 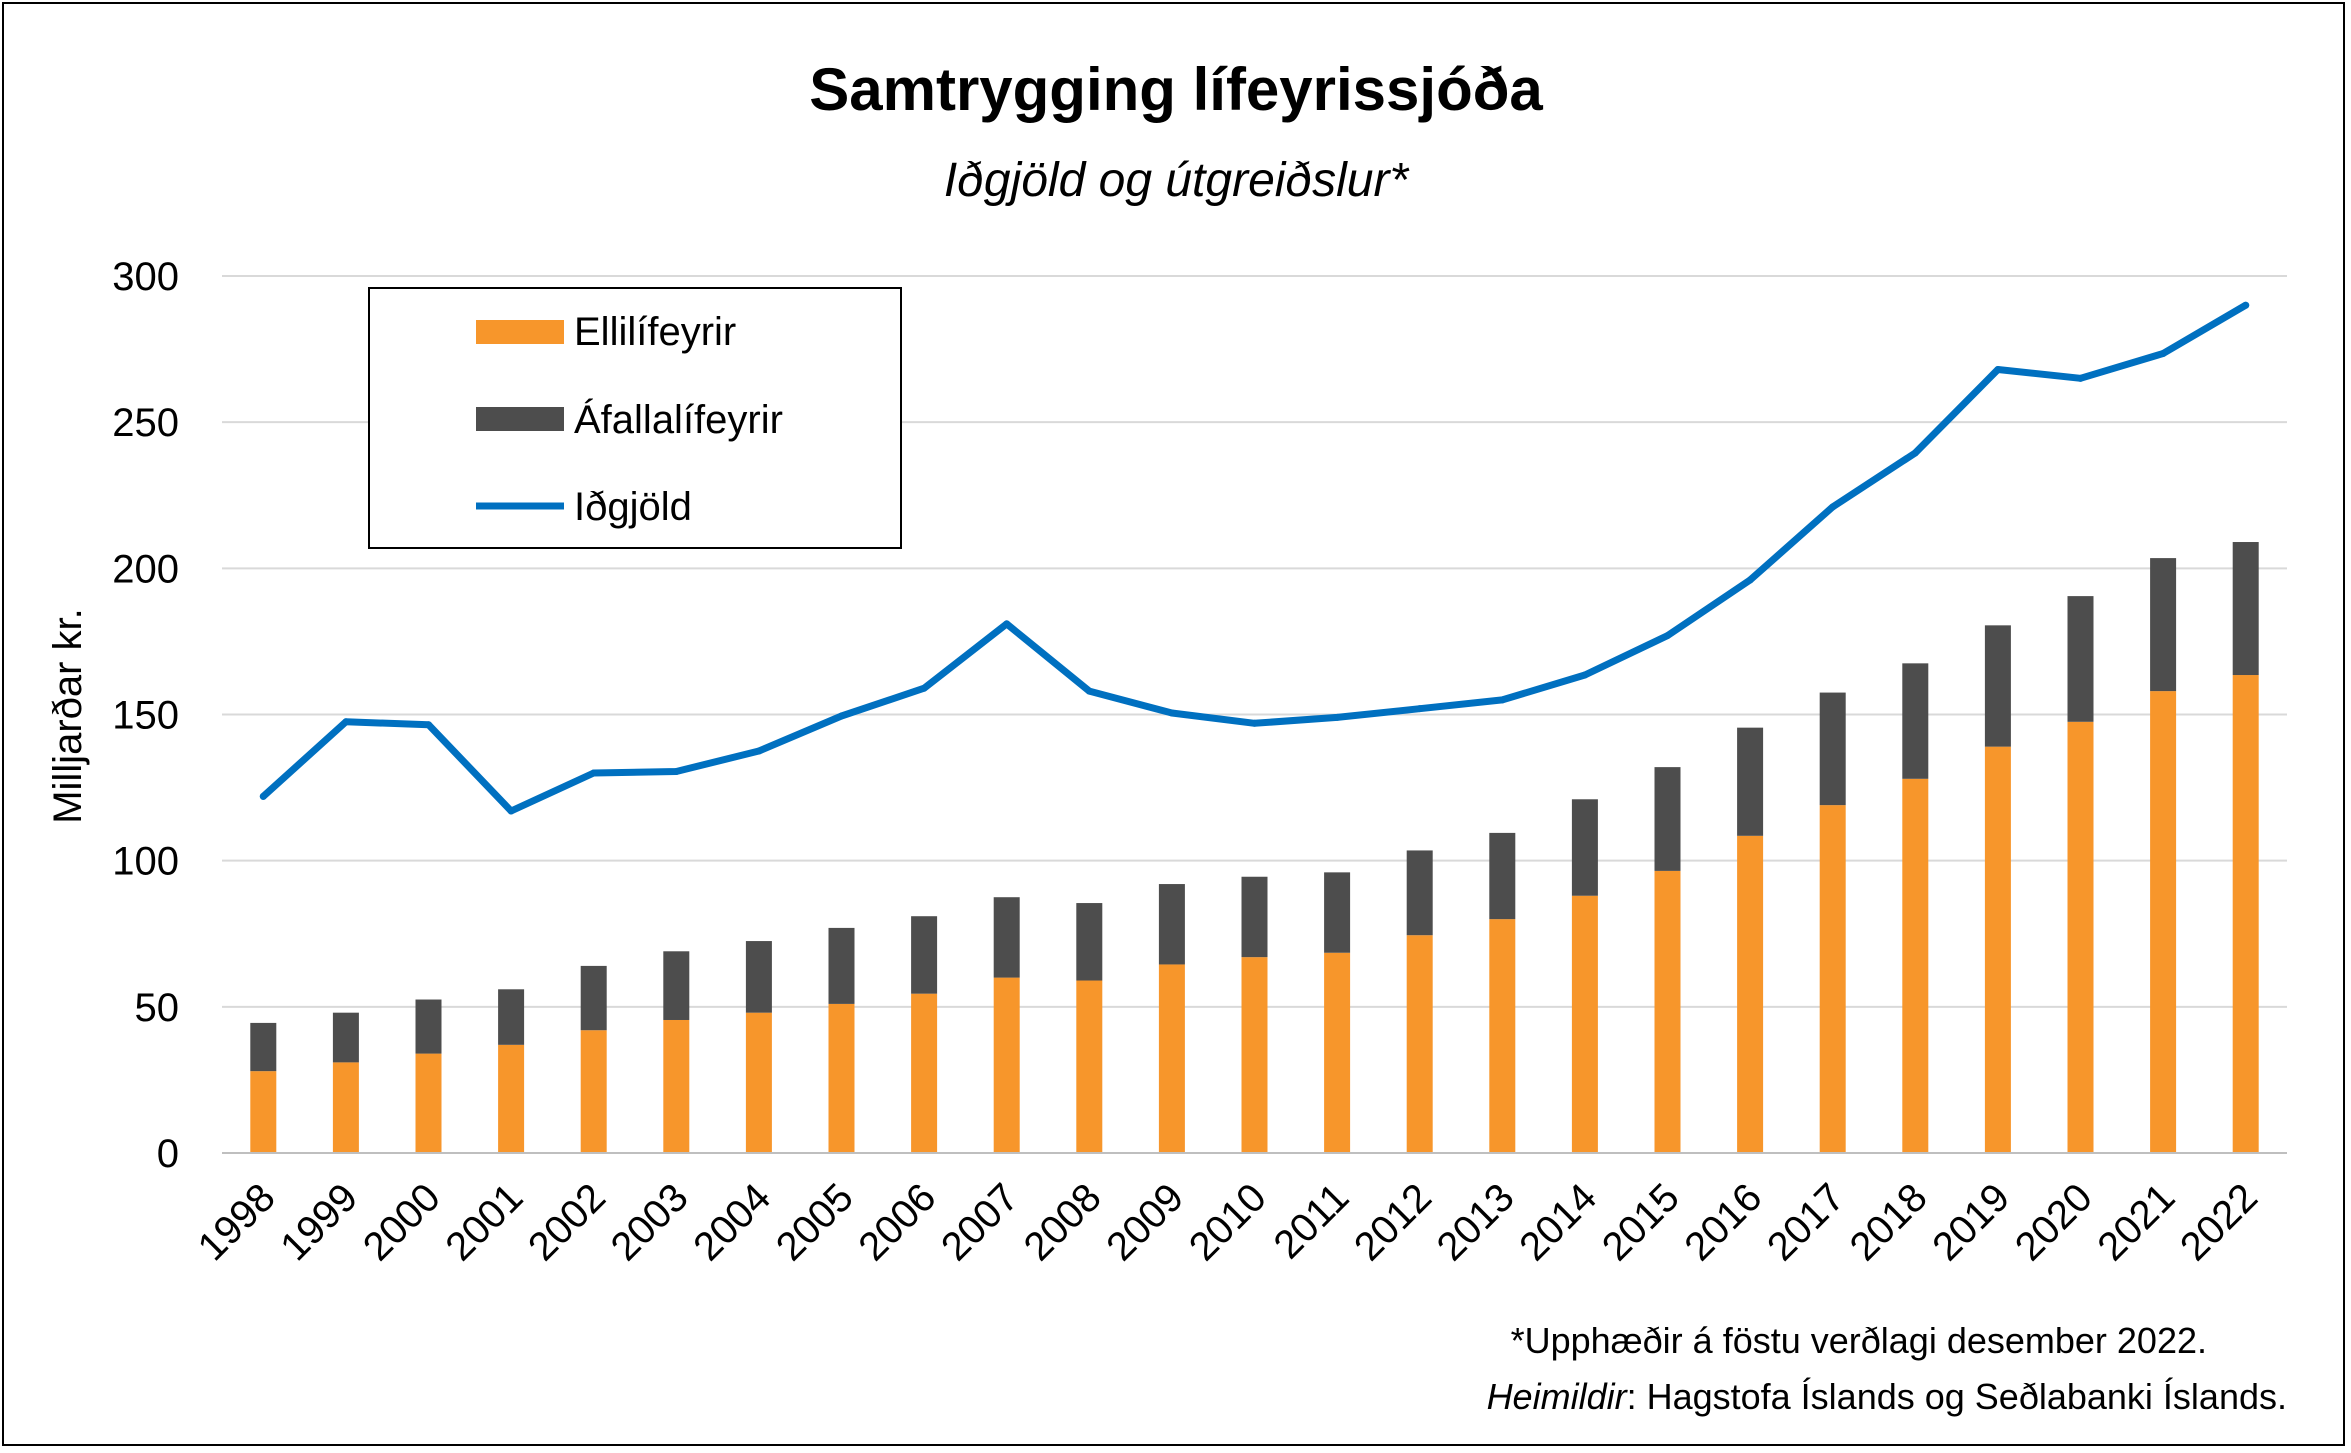 What do you see at coordinates (263, 1112) in the screenshot?
I see `bar-ellilifeyrir-1998` at bounding box center [263, 1112].